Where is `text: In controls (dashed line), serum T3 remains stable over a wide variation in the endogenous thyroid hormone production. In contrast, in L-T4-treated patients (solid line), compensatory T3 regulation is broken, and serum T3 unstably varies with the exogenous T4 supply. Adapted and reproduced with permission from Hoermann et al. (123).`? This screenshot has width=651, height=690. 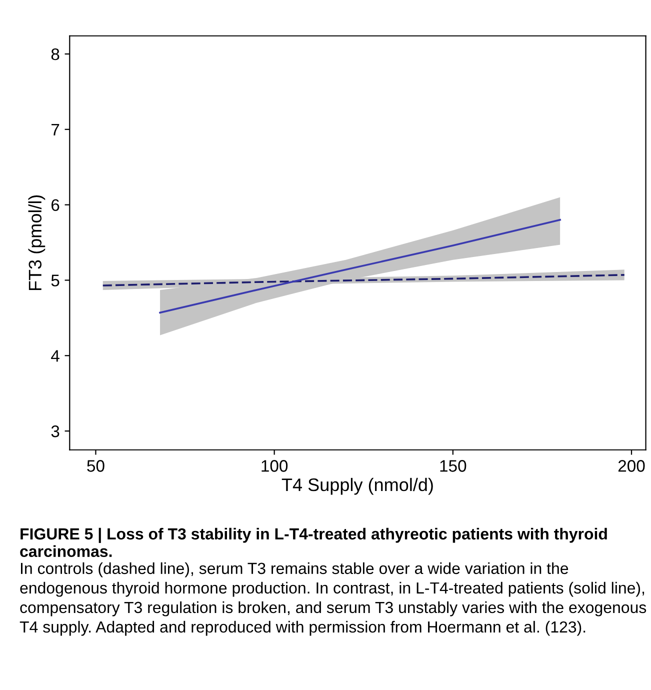
text: In controls (dashed line), serum T3 remains stable over a wide variation in the endogenous thyroid hormone production. In contrast, in L-T4-treated patients (solid line), compensatory T3 regulation is broken, and serum T3 unstably varies with the exogenous T4 supply. Adapted and reproduced with permission from Hoermann et al. (123). is located at coordinates (333, 599).